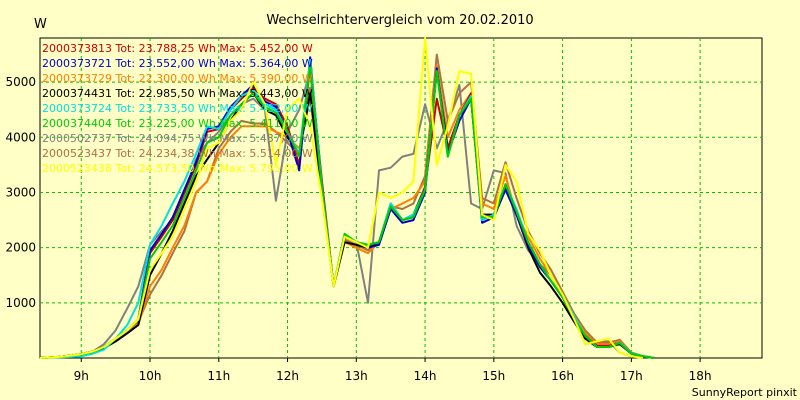 This screenshot has width=800, height=400. Describe the element at coordinates (631, 376) in the screenshot. I see `x-tick-label: 17h` at that location.